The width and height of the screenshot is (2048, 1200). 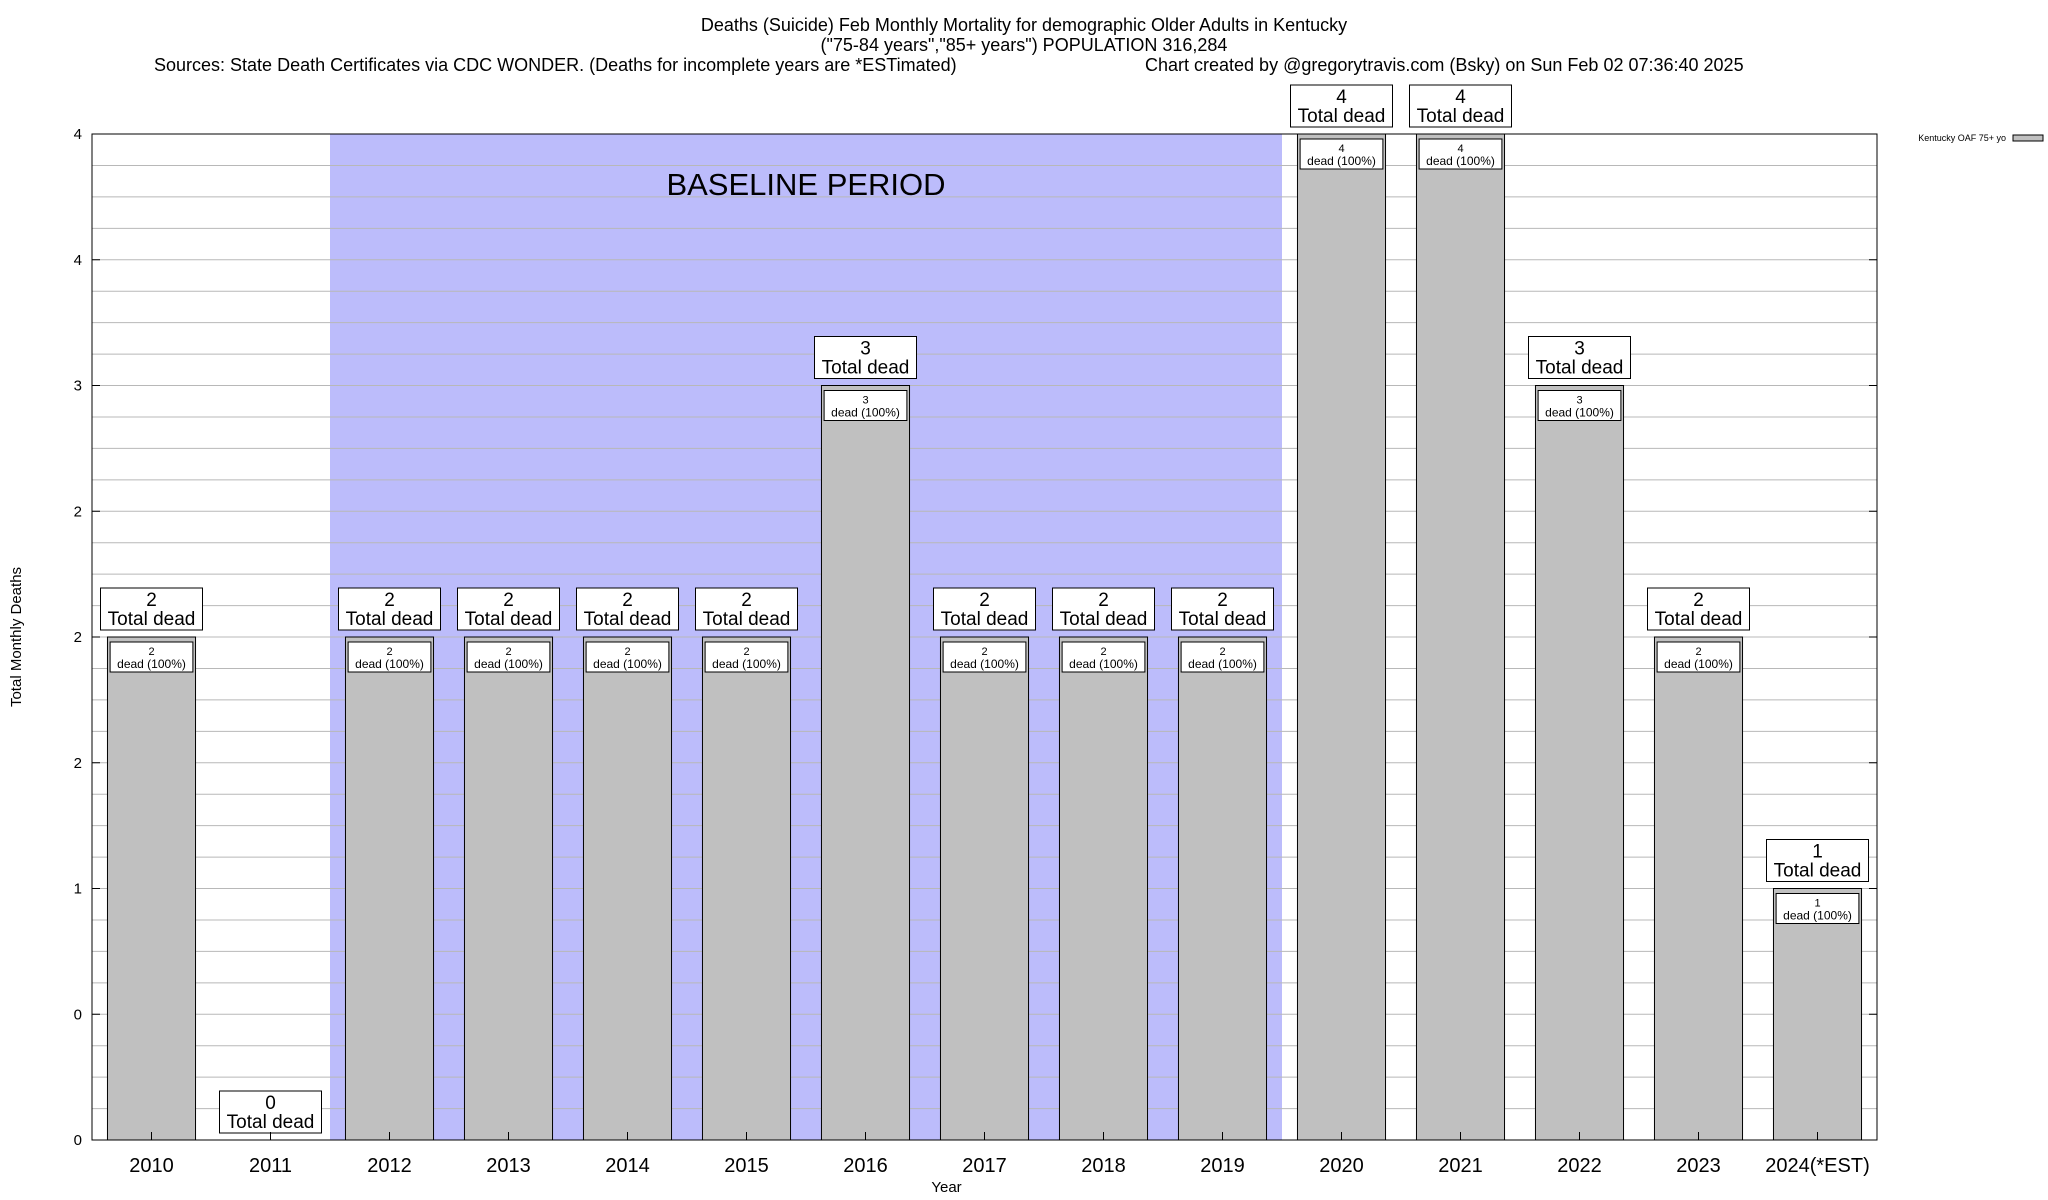 I want to click on x-tick-label: 2017, so click(x=984, y=1166).